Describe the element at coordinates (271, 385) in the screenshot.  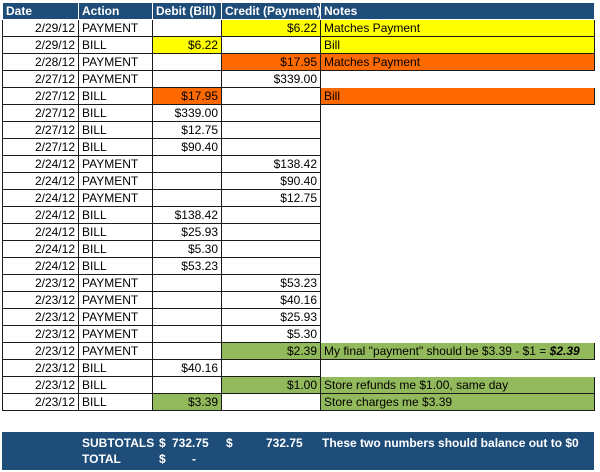
I see `cell-credit: $1.00` at that location.